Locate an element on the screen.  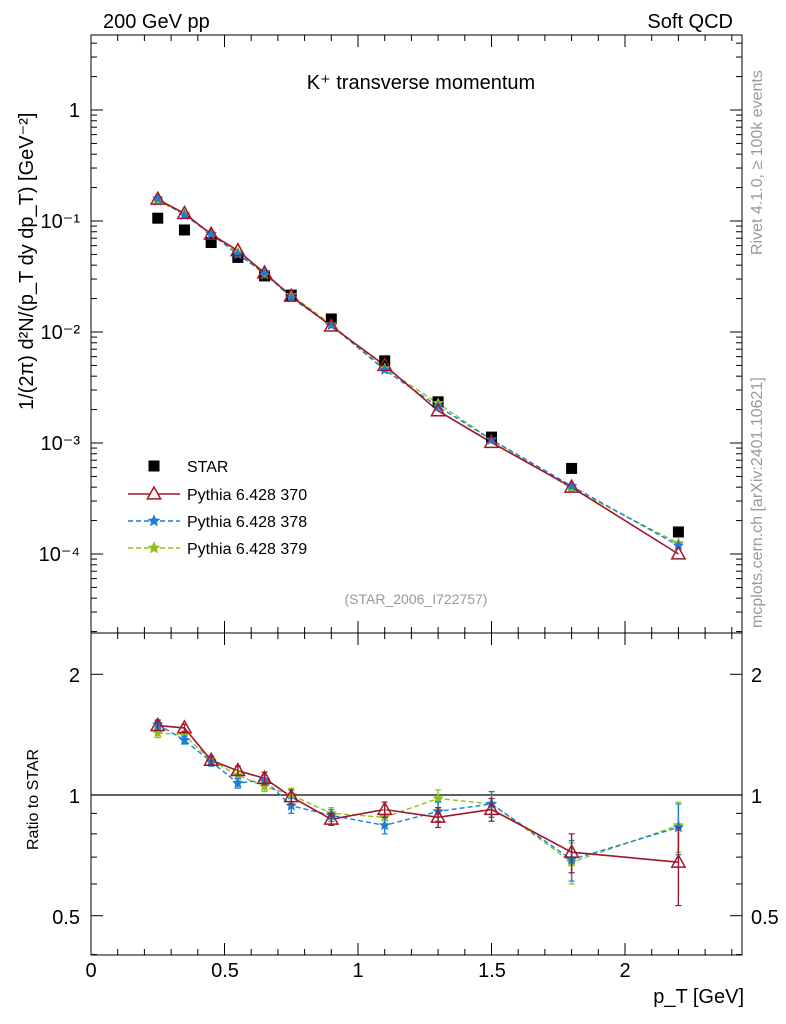
x-tick-labels: 0 0.5 1 1.5 2 is located at coordinates (357, 971).